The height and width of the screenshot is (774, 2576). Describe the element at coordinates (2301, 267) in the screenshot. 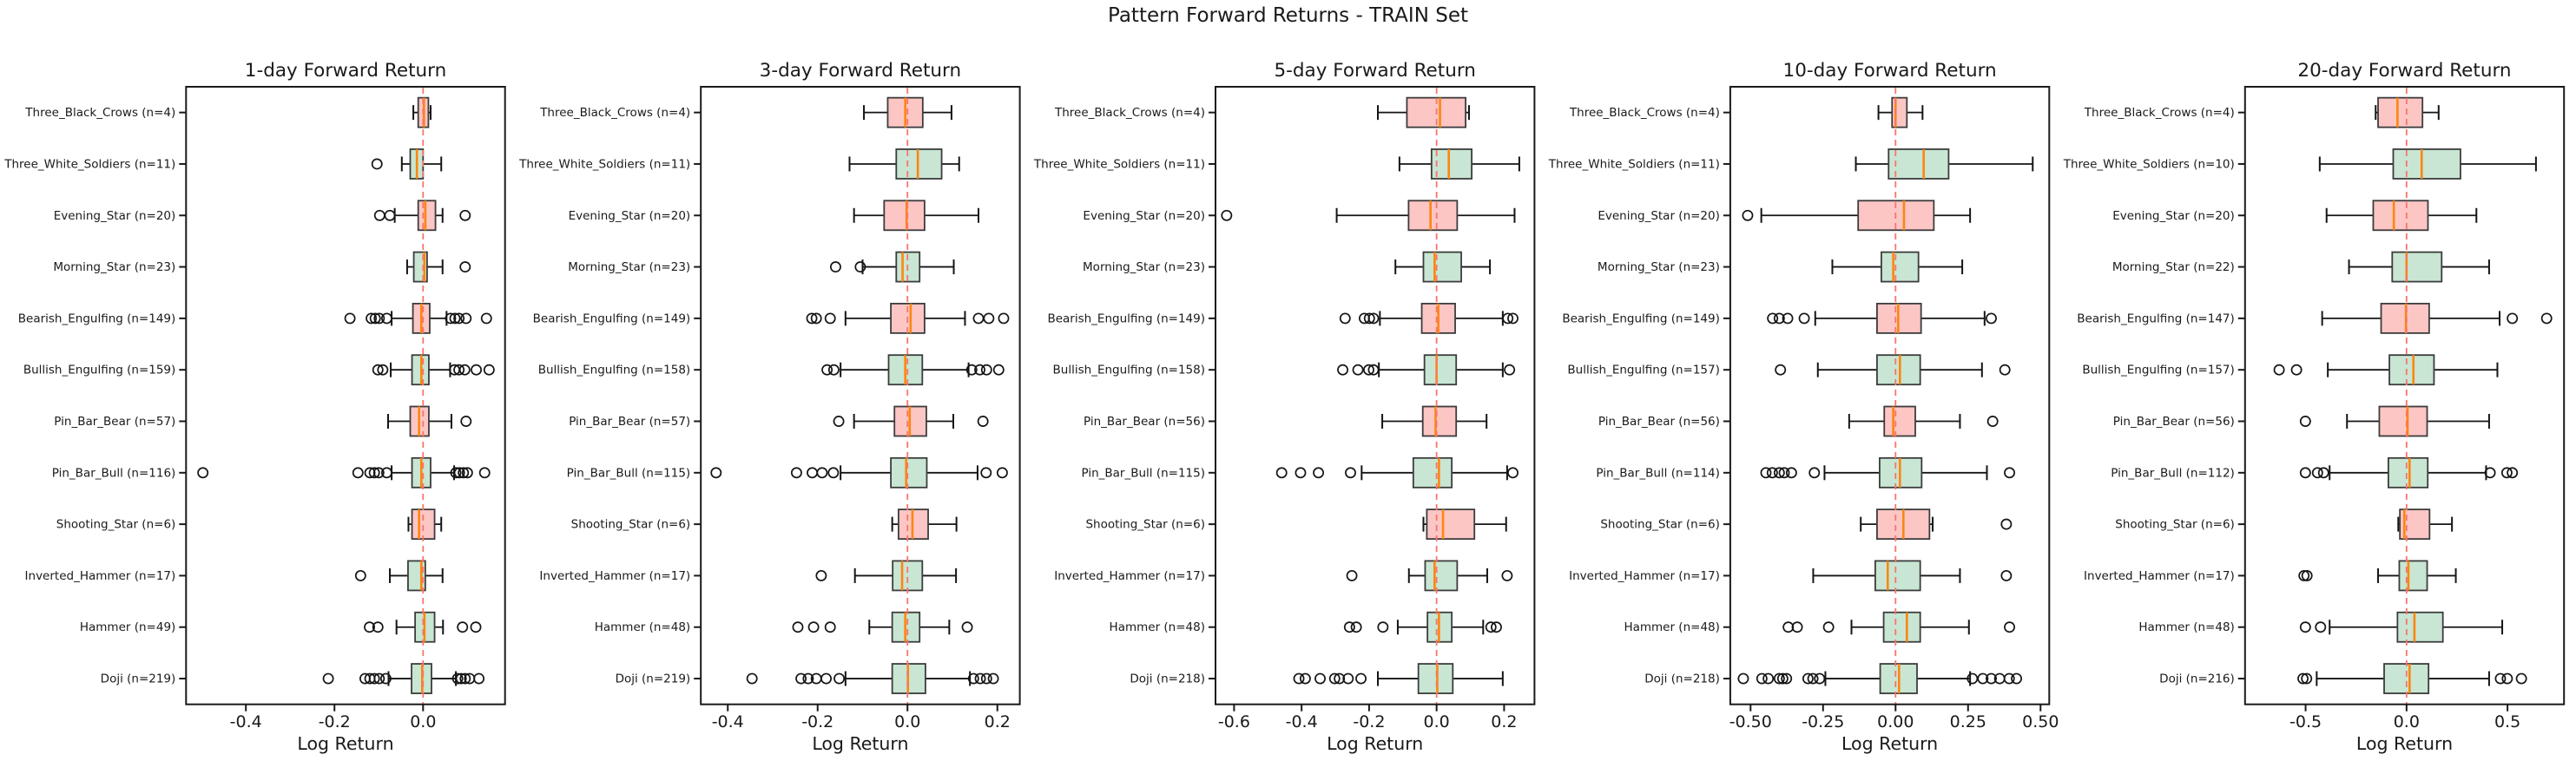

I see `row-Morning_Star: Morning_Star (n=22)` at that location.